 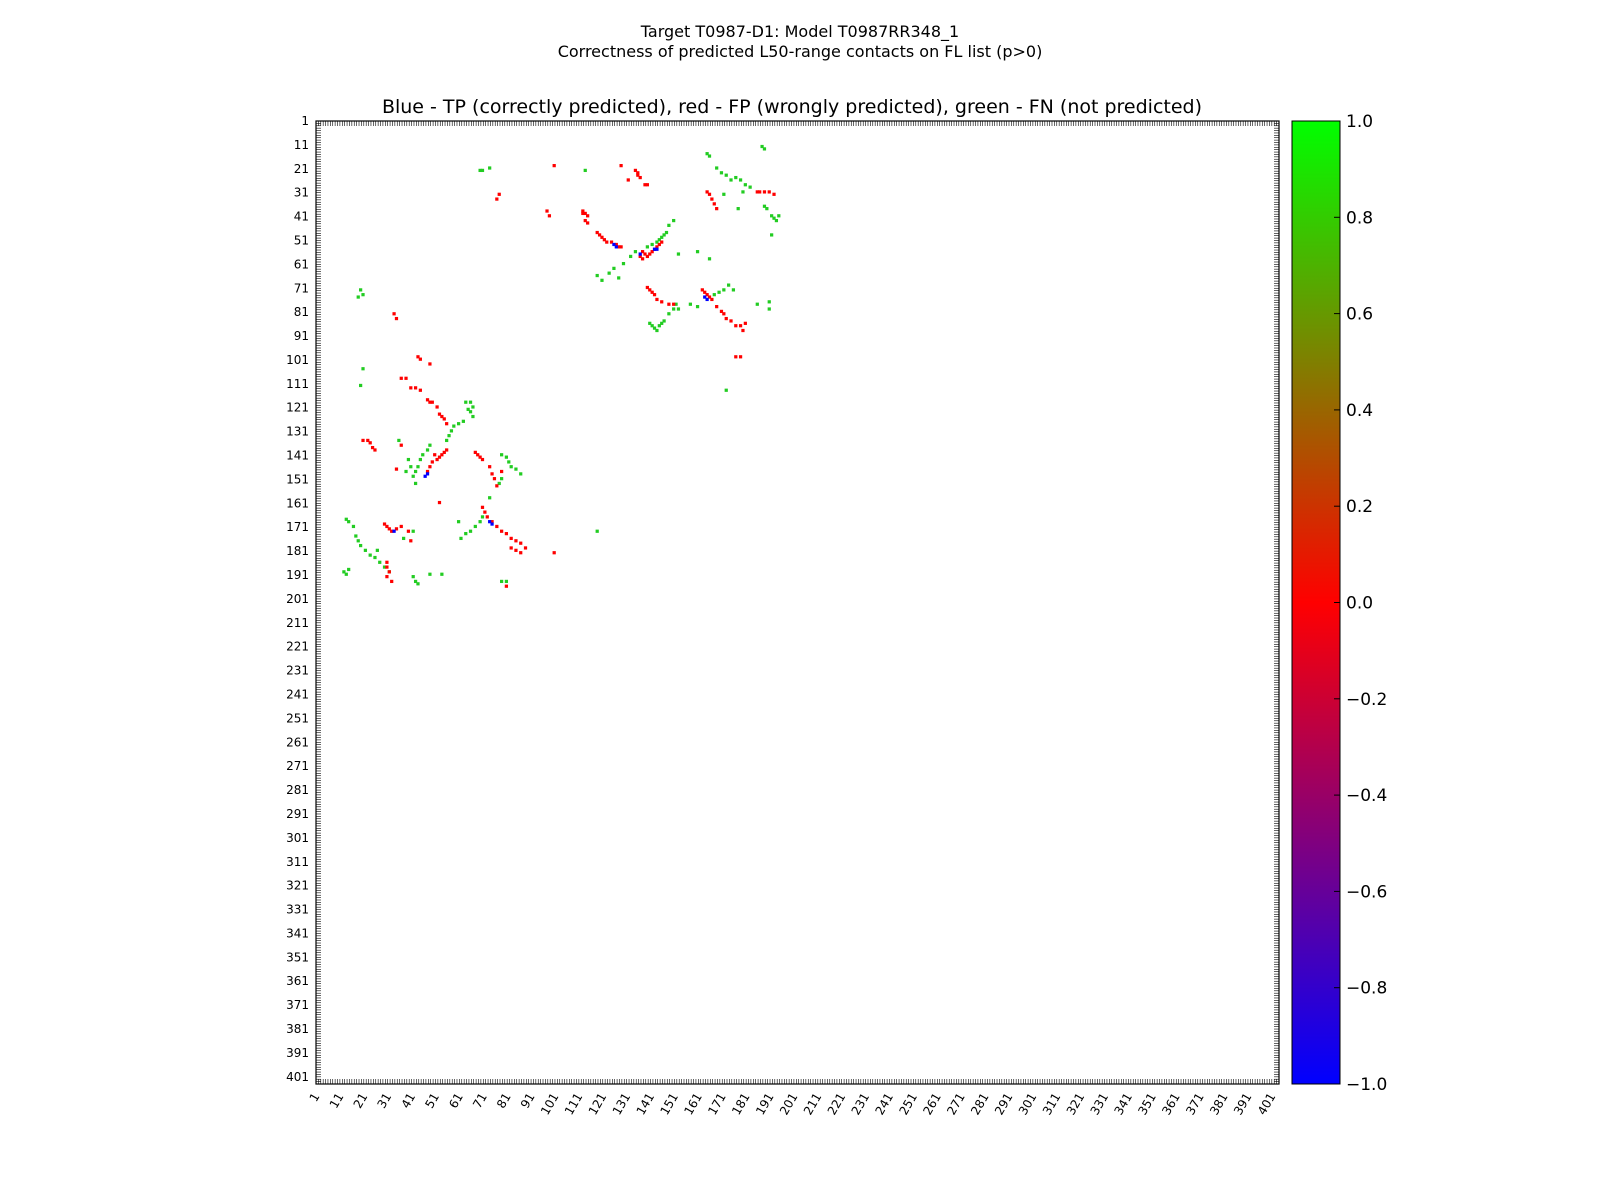 I want to click on colorbar-tick-label: −0.8, so click(x=1366, y=989).